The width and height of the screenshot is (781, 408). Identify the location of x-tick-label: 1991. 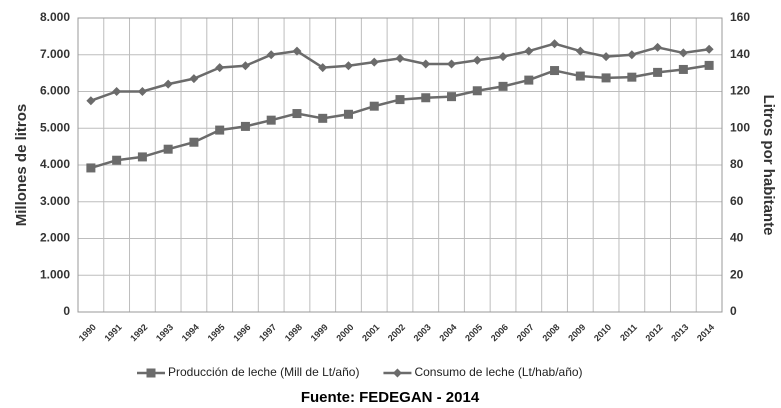
(112, 332).